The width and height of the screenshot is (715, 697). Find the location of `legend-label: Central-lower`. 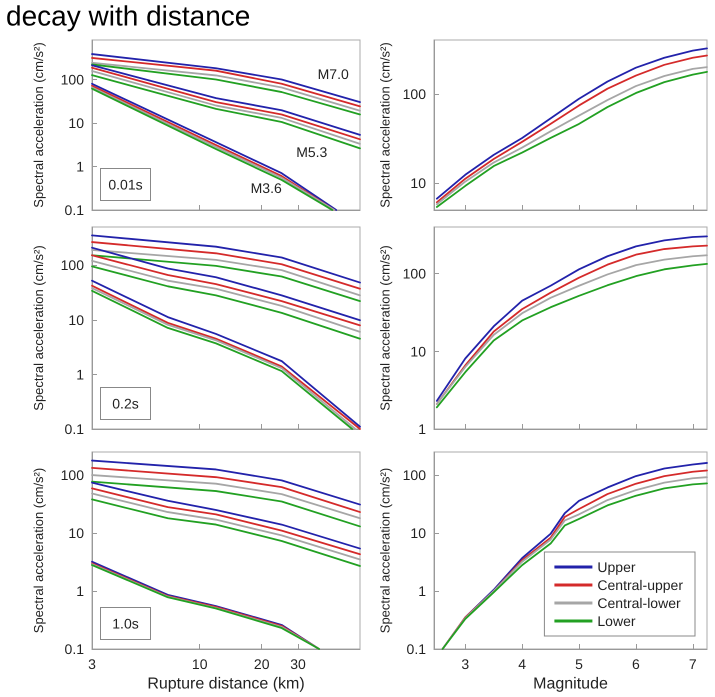

legend-label: Central-lower is located at coordinates (639, 603).